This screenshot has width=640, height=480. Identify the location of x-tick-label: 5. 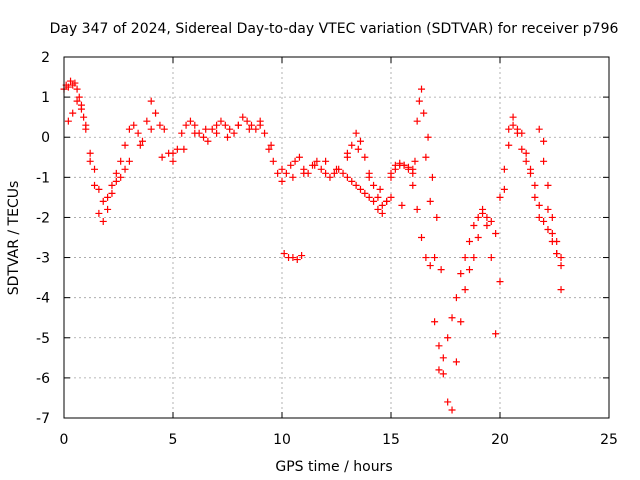
(173, 440).